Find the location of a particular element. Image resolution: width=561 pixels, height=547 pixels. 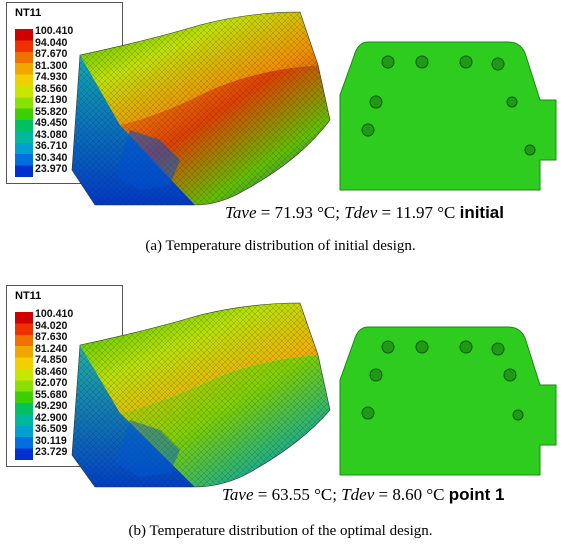

legend-value: 81.240 is located at coordinates (51, 348).